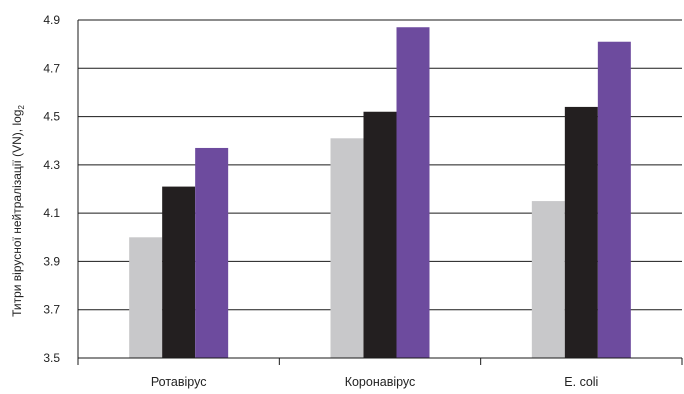 This screenshot has height=394, width=684. I want to click on x-tick-label: Ротавірус, so click(179, 382).